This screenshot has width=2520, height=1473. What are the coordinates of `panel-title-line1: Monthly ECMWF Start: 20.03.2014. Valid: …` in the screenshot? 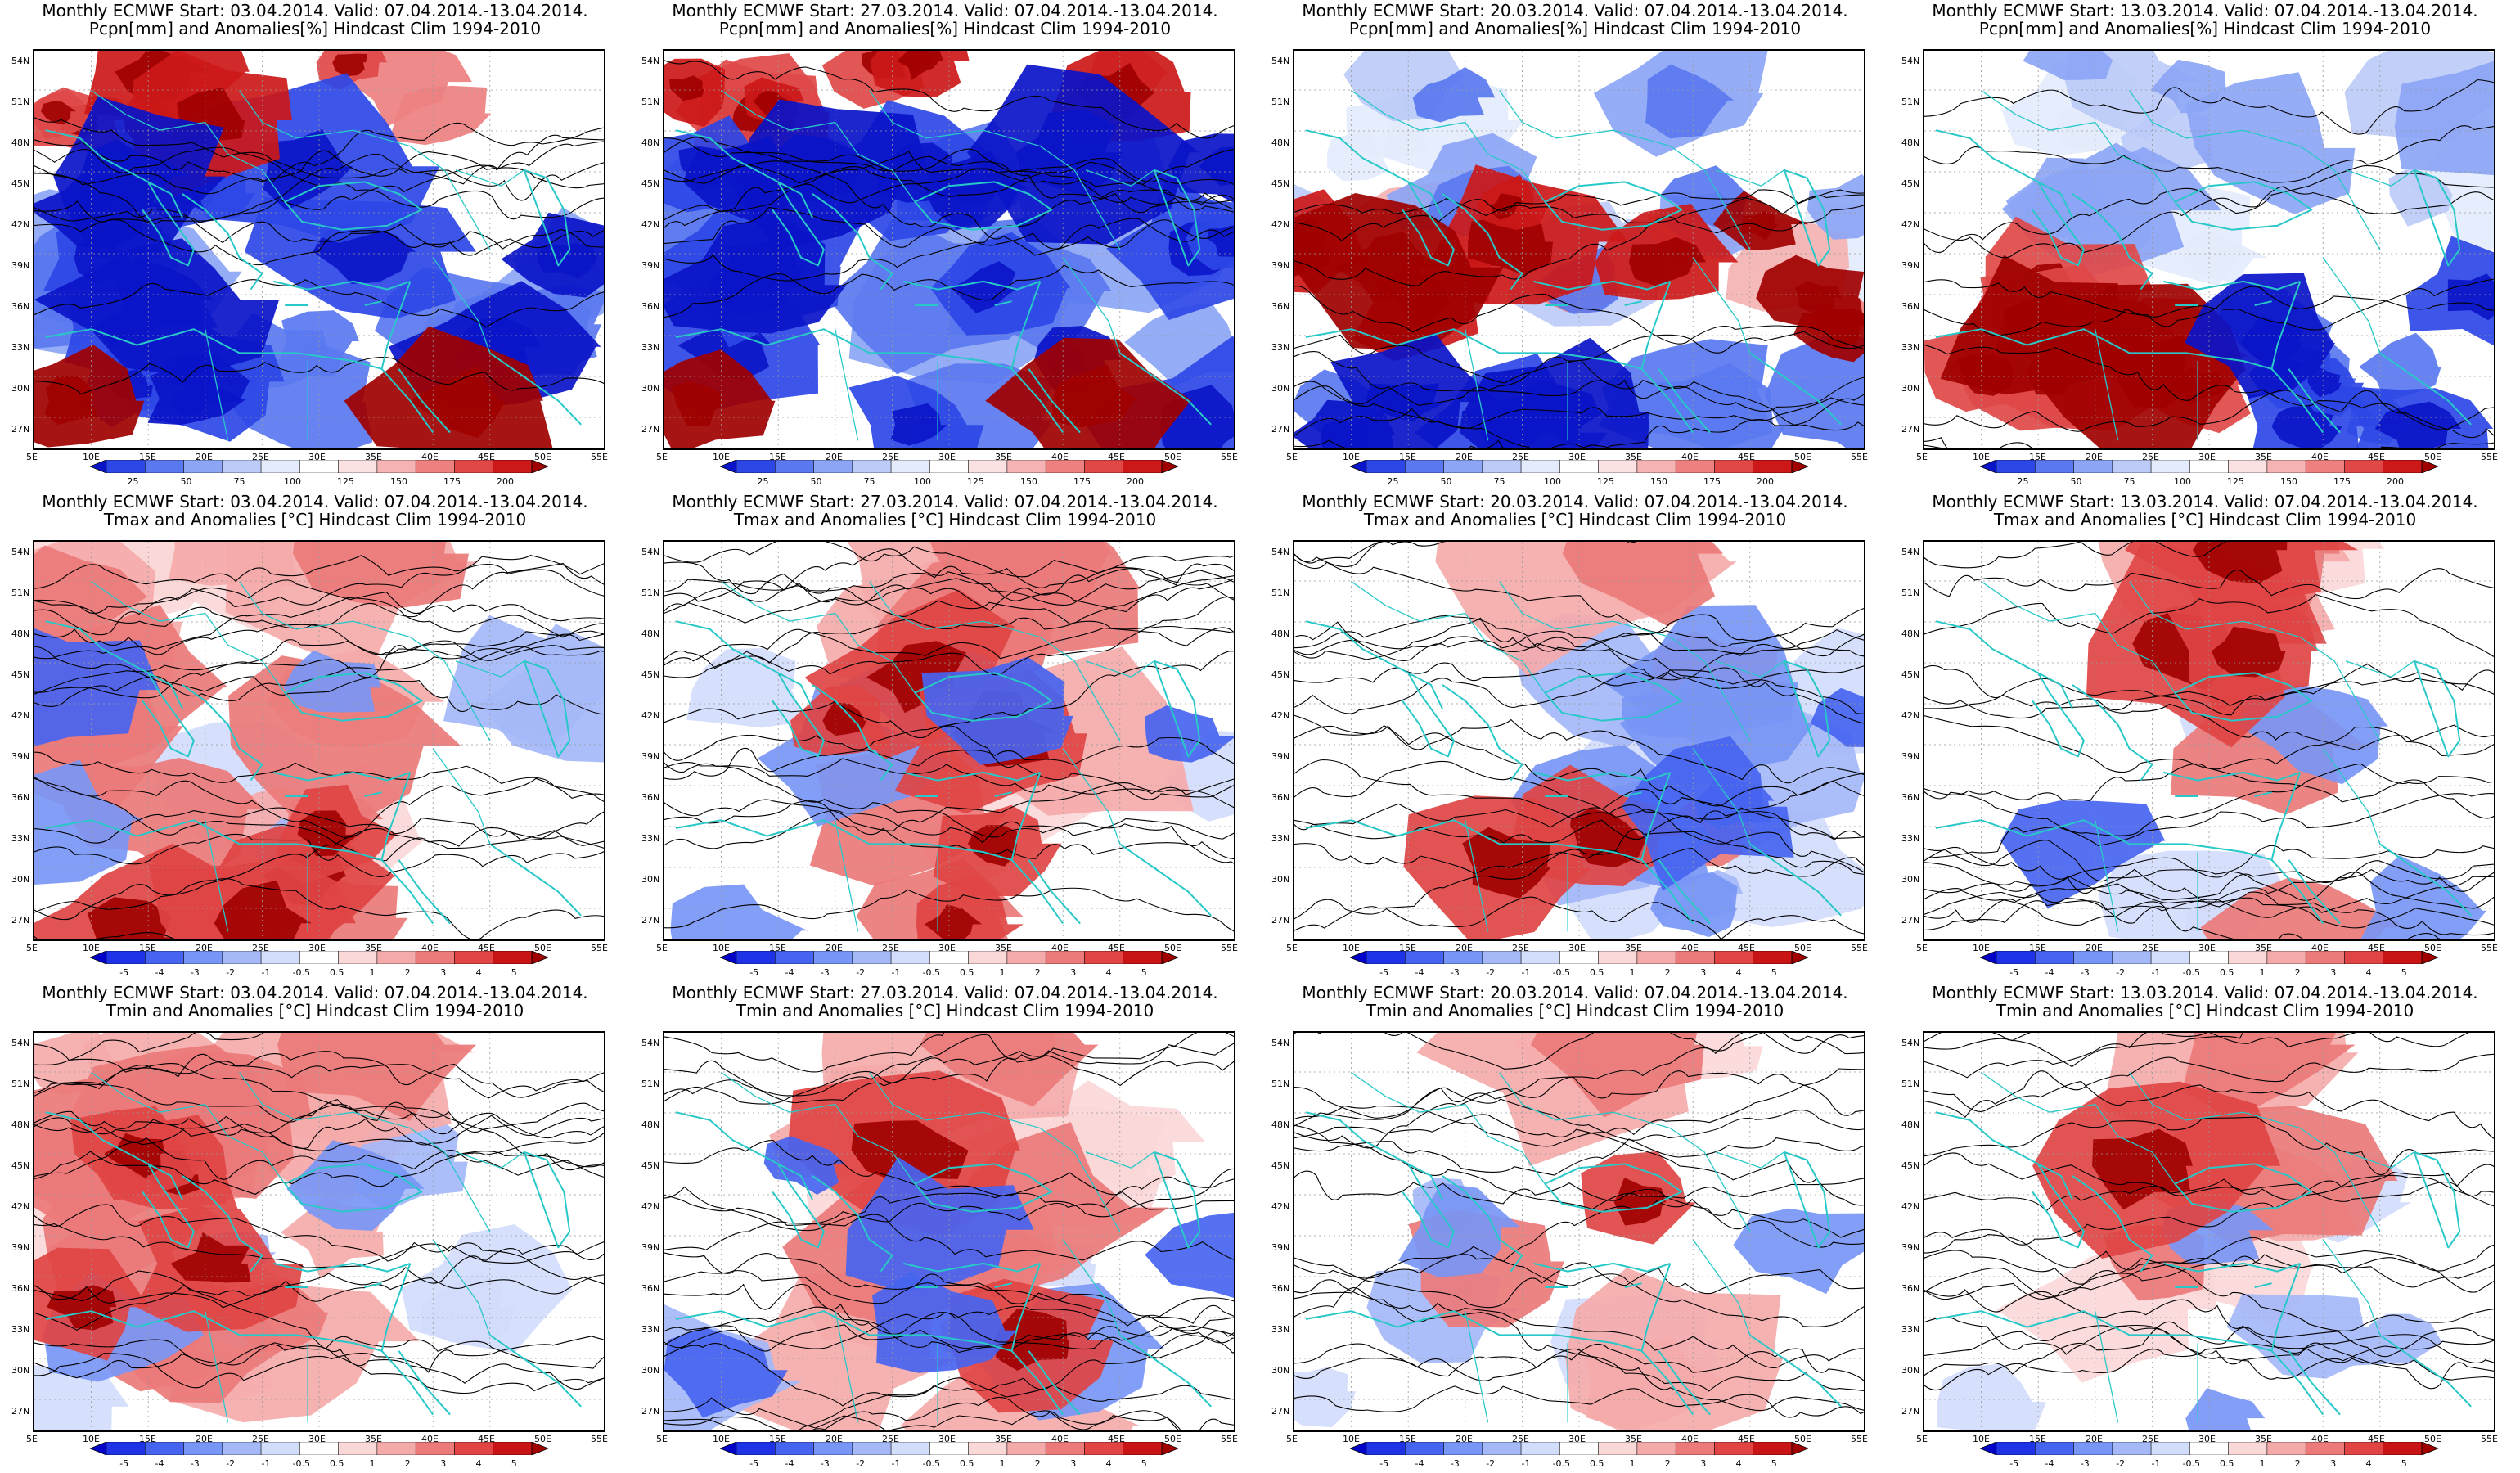 It's located at (1575, 502).